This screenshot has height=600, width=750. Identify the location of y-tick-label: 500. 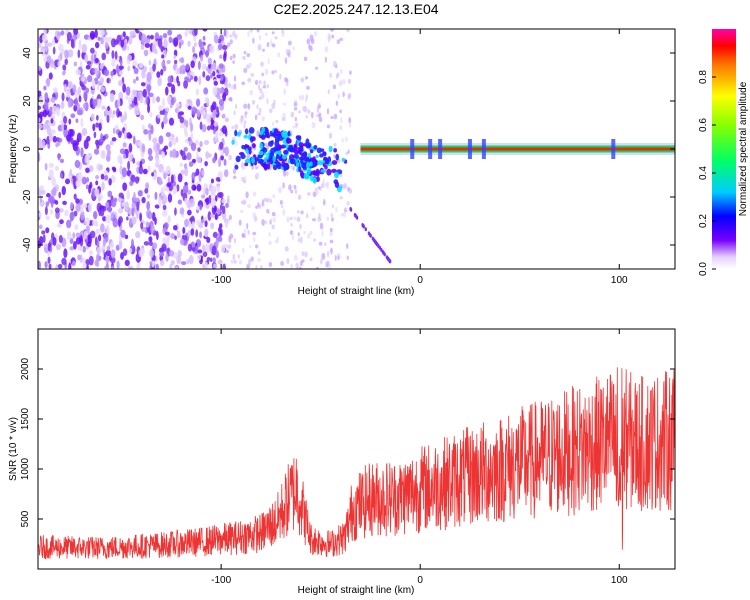
(25, 518).